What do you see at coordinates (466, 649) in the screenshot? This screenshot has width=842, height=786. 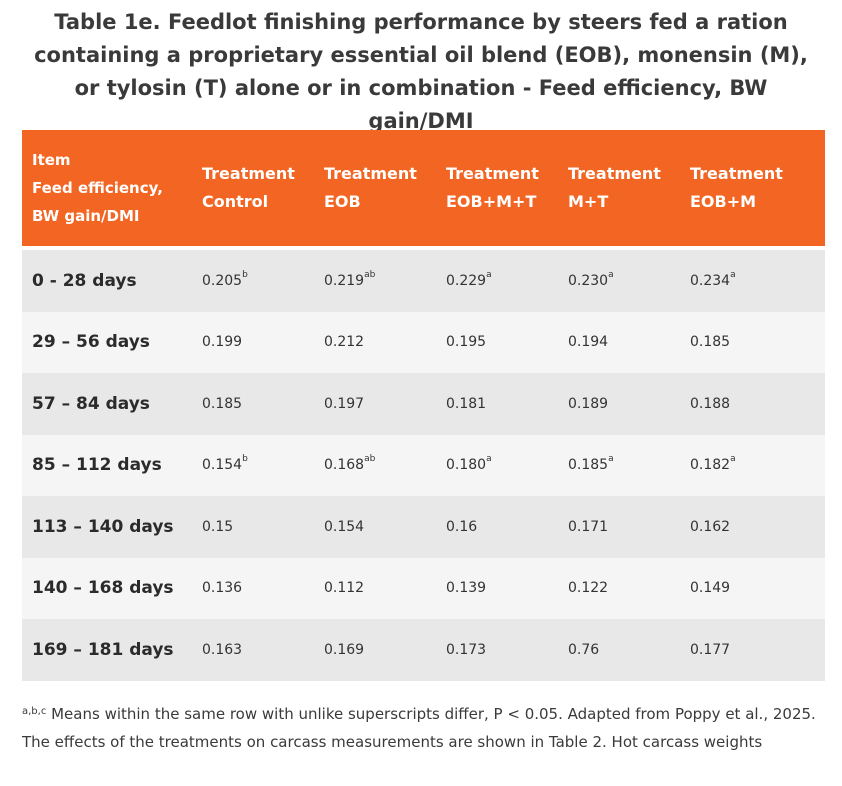 I see `cell-value: 0.173` at bounding box center [466, 649].